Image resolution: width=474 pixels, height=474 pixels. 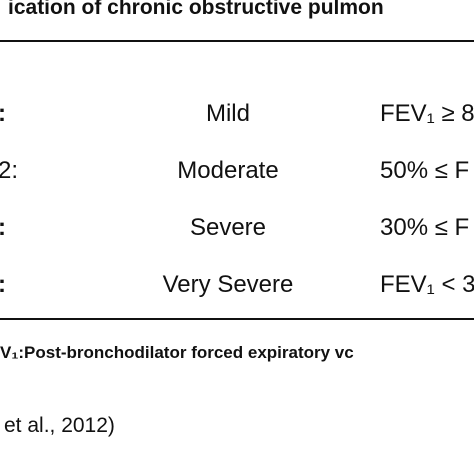 What do you see at coordinates (9, 170) in the screenshot?
I see `row-label: 2:` at bounding box center [9, 170].